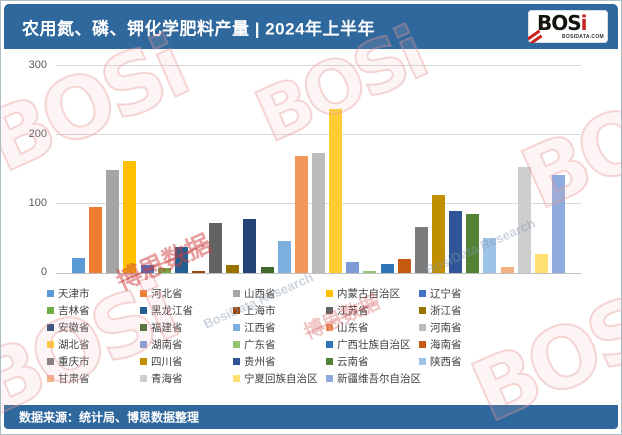  I want to click on legend-item-浙江省: 浙江省, so click(465, 310).